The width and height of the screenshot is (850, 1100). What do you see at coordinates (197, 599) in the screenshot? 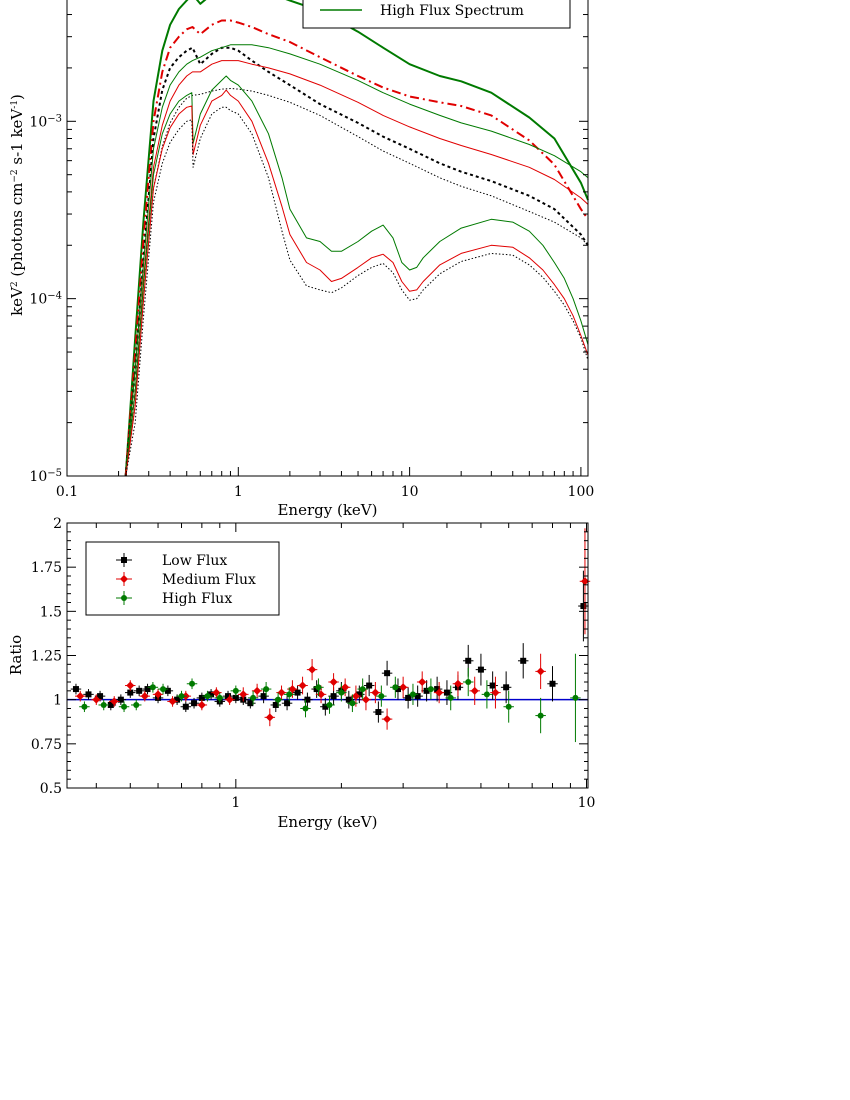
I see `ratio-legend-label-high: High Flux` at bounding box center [197, 599].